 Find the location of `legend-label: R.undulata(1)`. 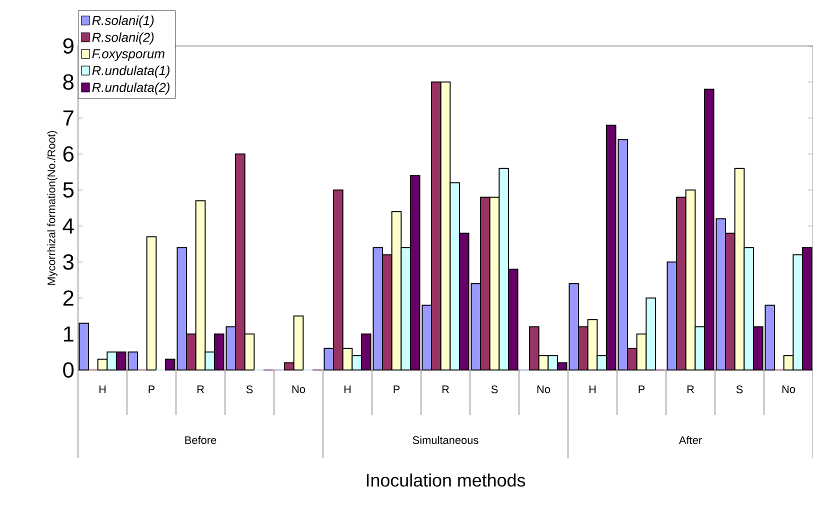

legend-label: R.undulata(1) is located at coordinates (131, 72).